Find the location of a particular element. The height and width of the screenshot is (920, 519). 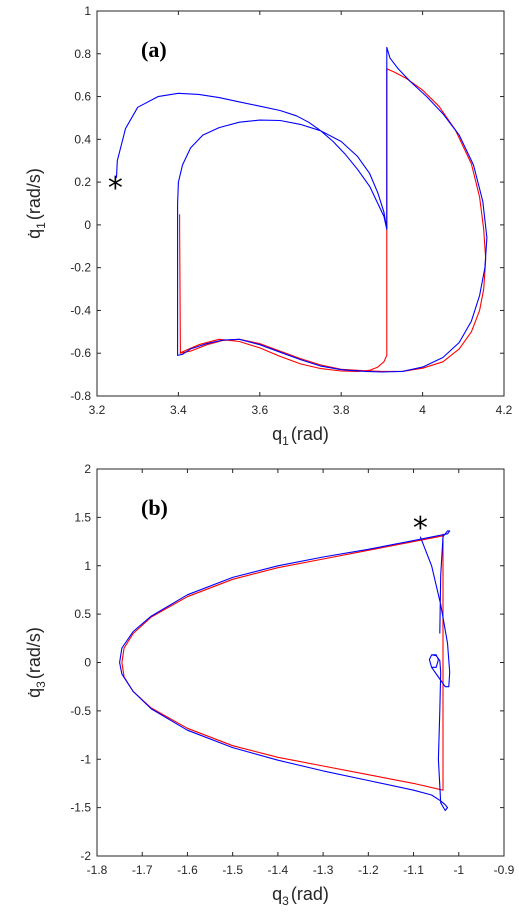

y-tick-label: 0.5 is located at coordinates (82, 614).